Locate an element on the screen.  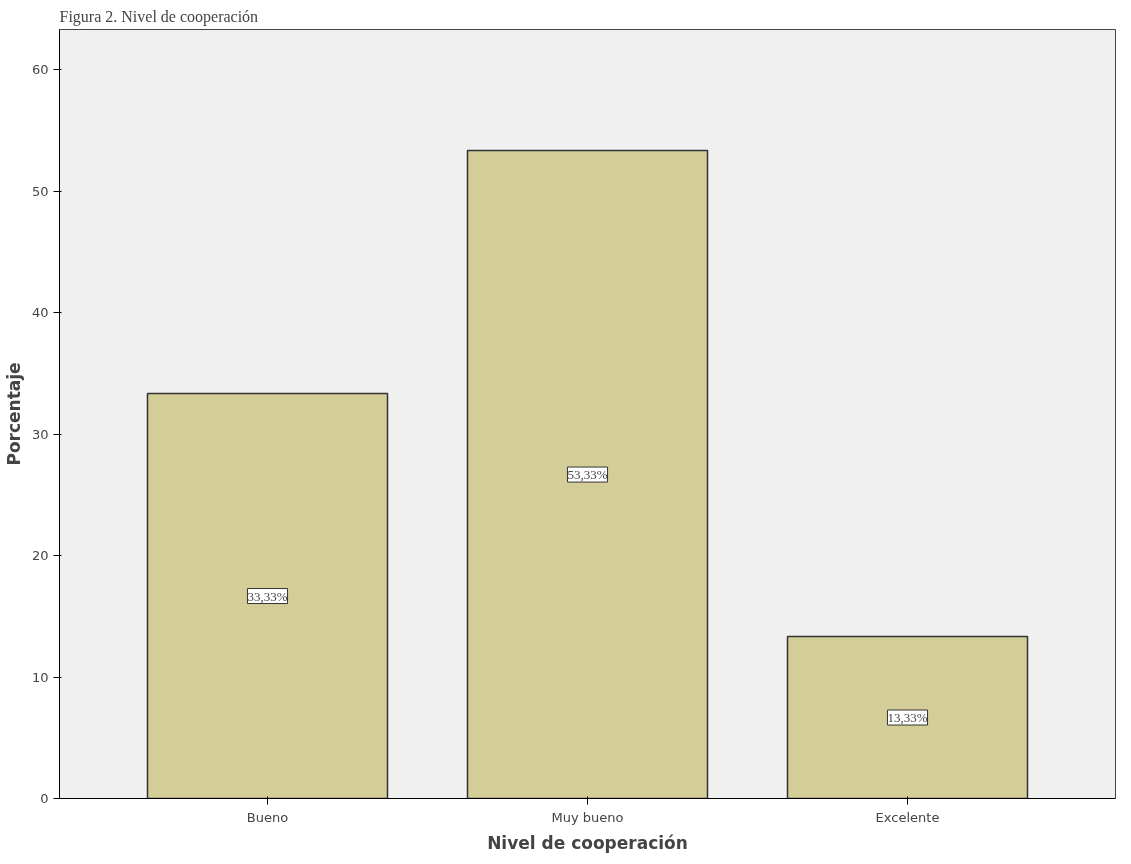
data-label: 33,33% is located at coordinates (267, 596).